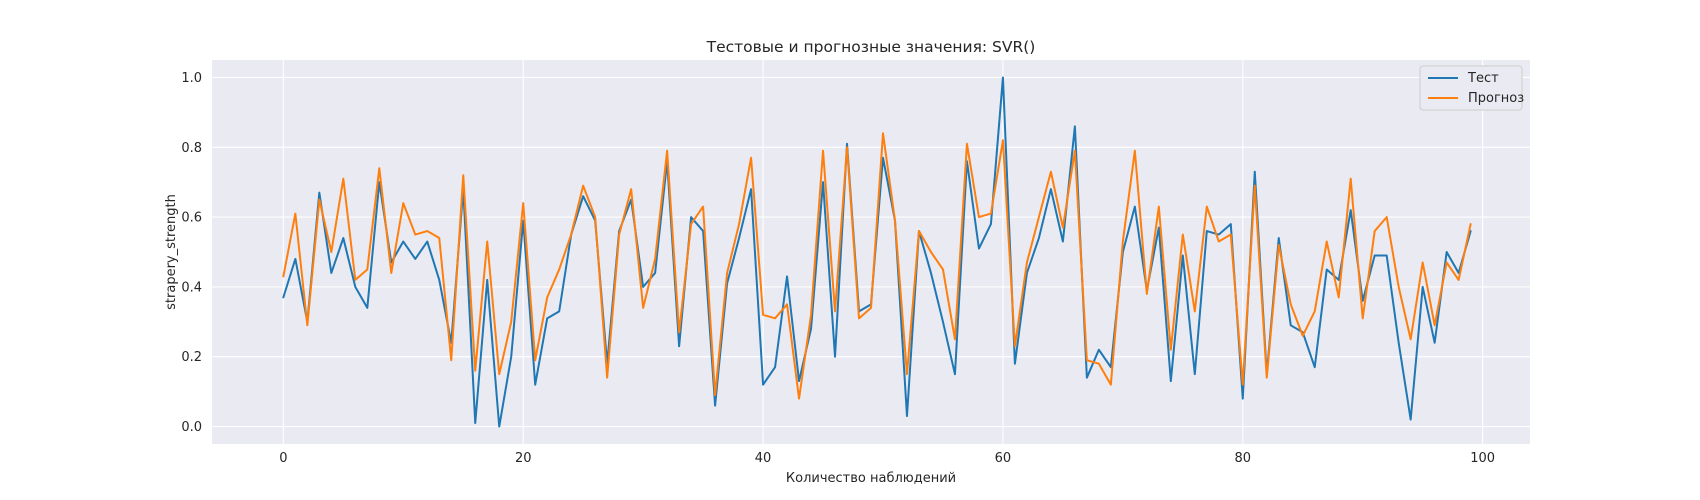 This screenshot has height=500, width=1700. What do you see at coordinates (171, 252) in the screenshot?
I see `y-axis-label: strapery_strength` at bounding box center [171, 252].